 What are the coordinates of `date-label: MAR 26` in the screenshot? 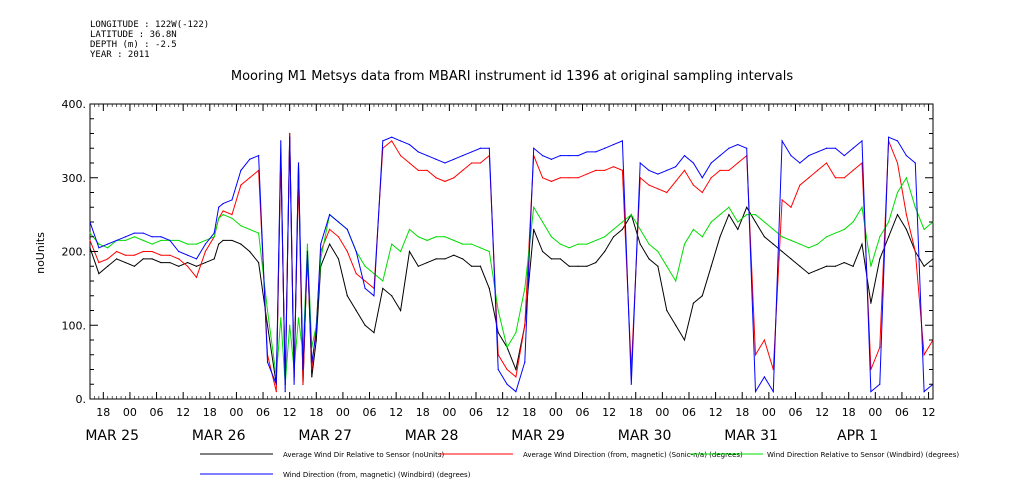 It's located at (219, 436).